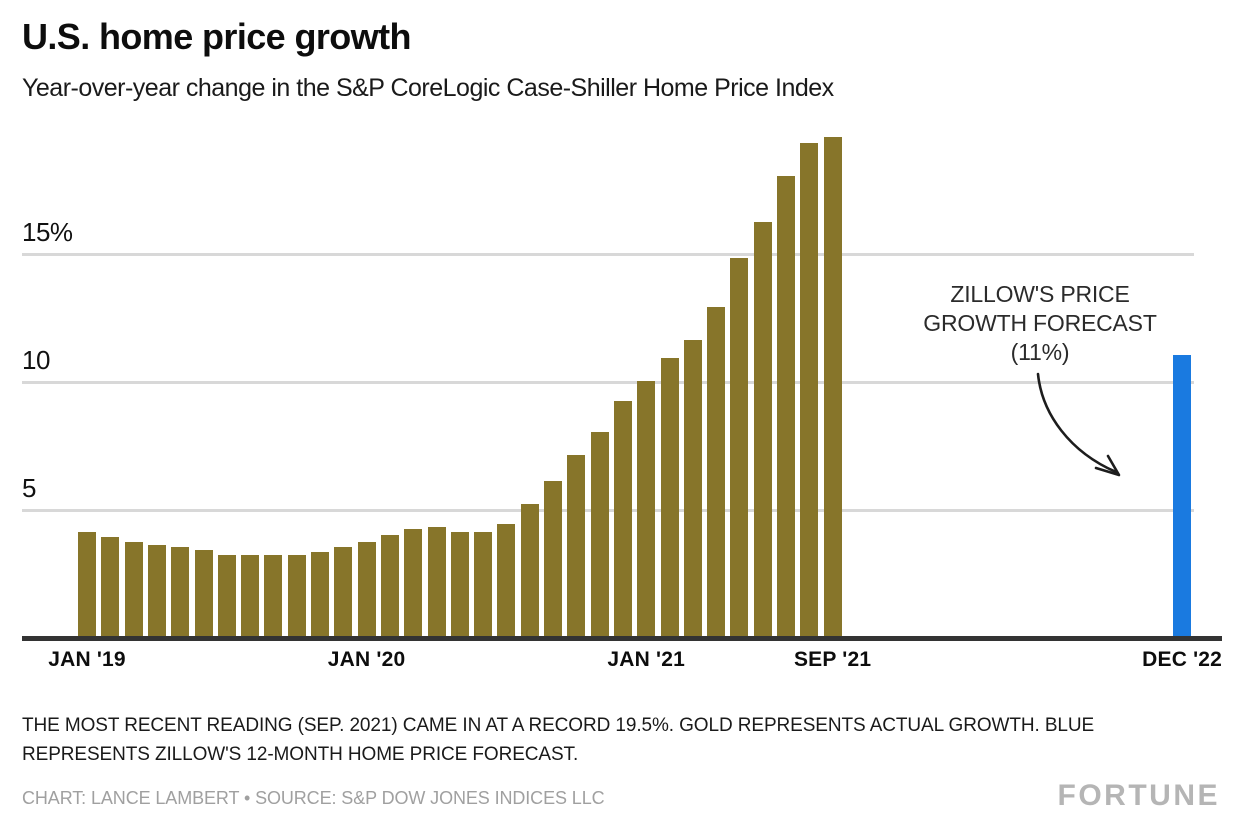 This screenshot has height=840, width=1240. Describe the element at coordinates (646, 659) in the screenshot. I see `x-axis-tick-2: JAN '21` at that location.